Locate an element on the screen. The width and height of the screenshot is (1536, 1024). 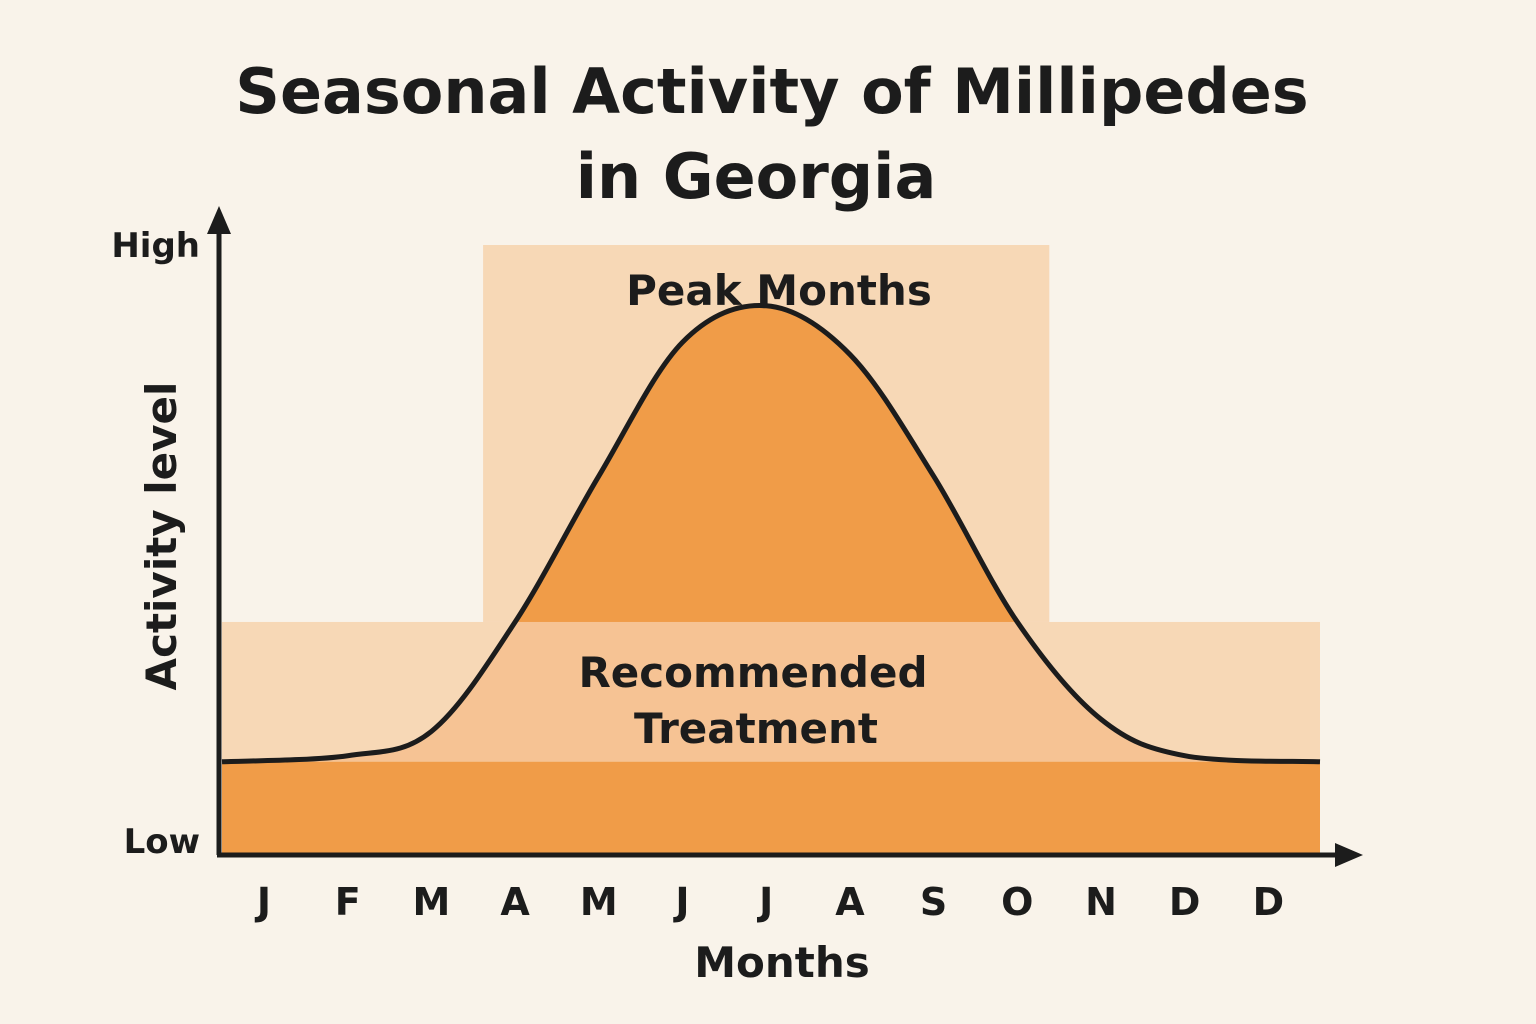
x-axis-label: Months is located at coordinates (782, 962).